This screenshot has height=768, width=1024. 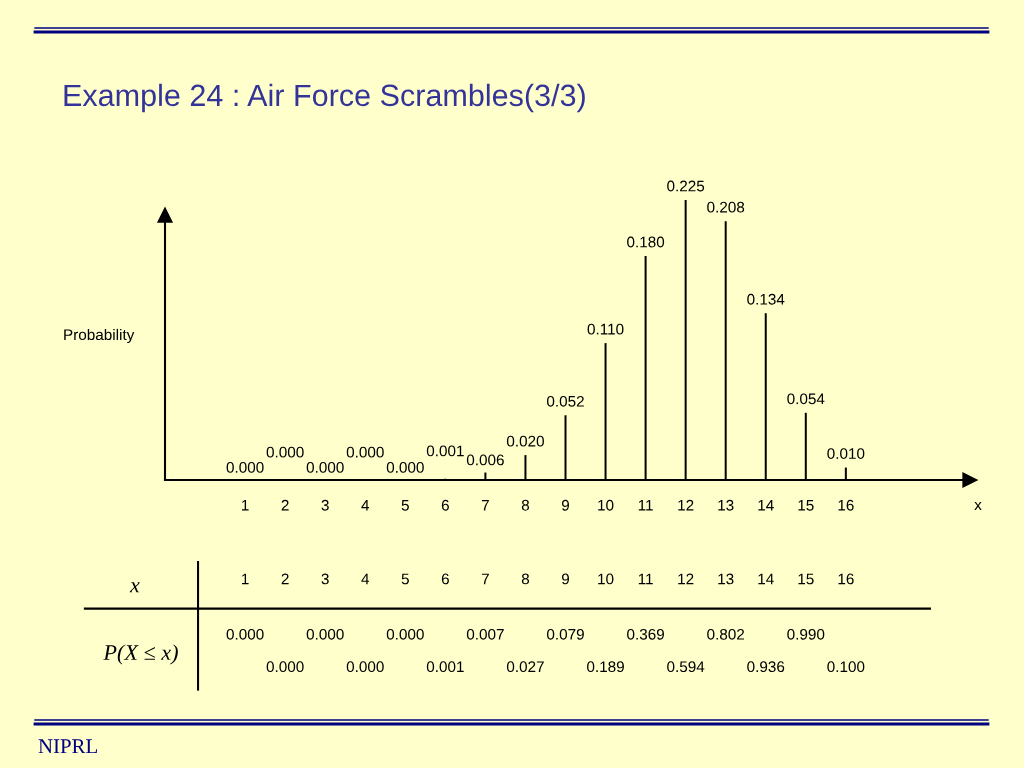 What do you see at coordinates (605, 667) in the screenshot?
I see `text: 0.189` at bounding box center [605, 667].